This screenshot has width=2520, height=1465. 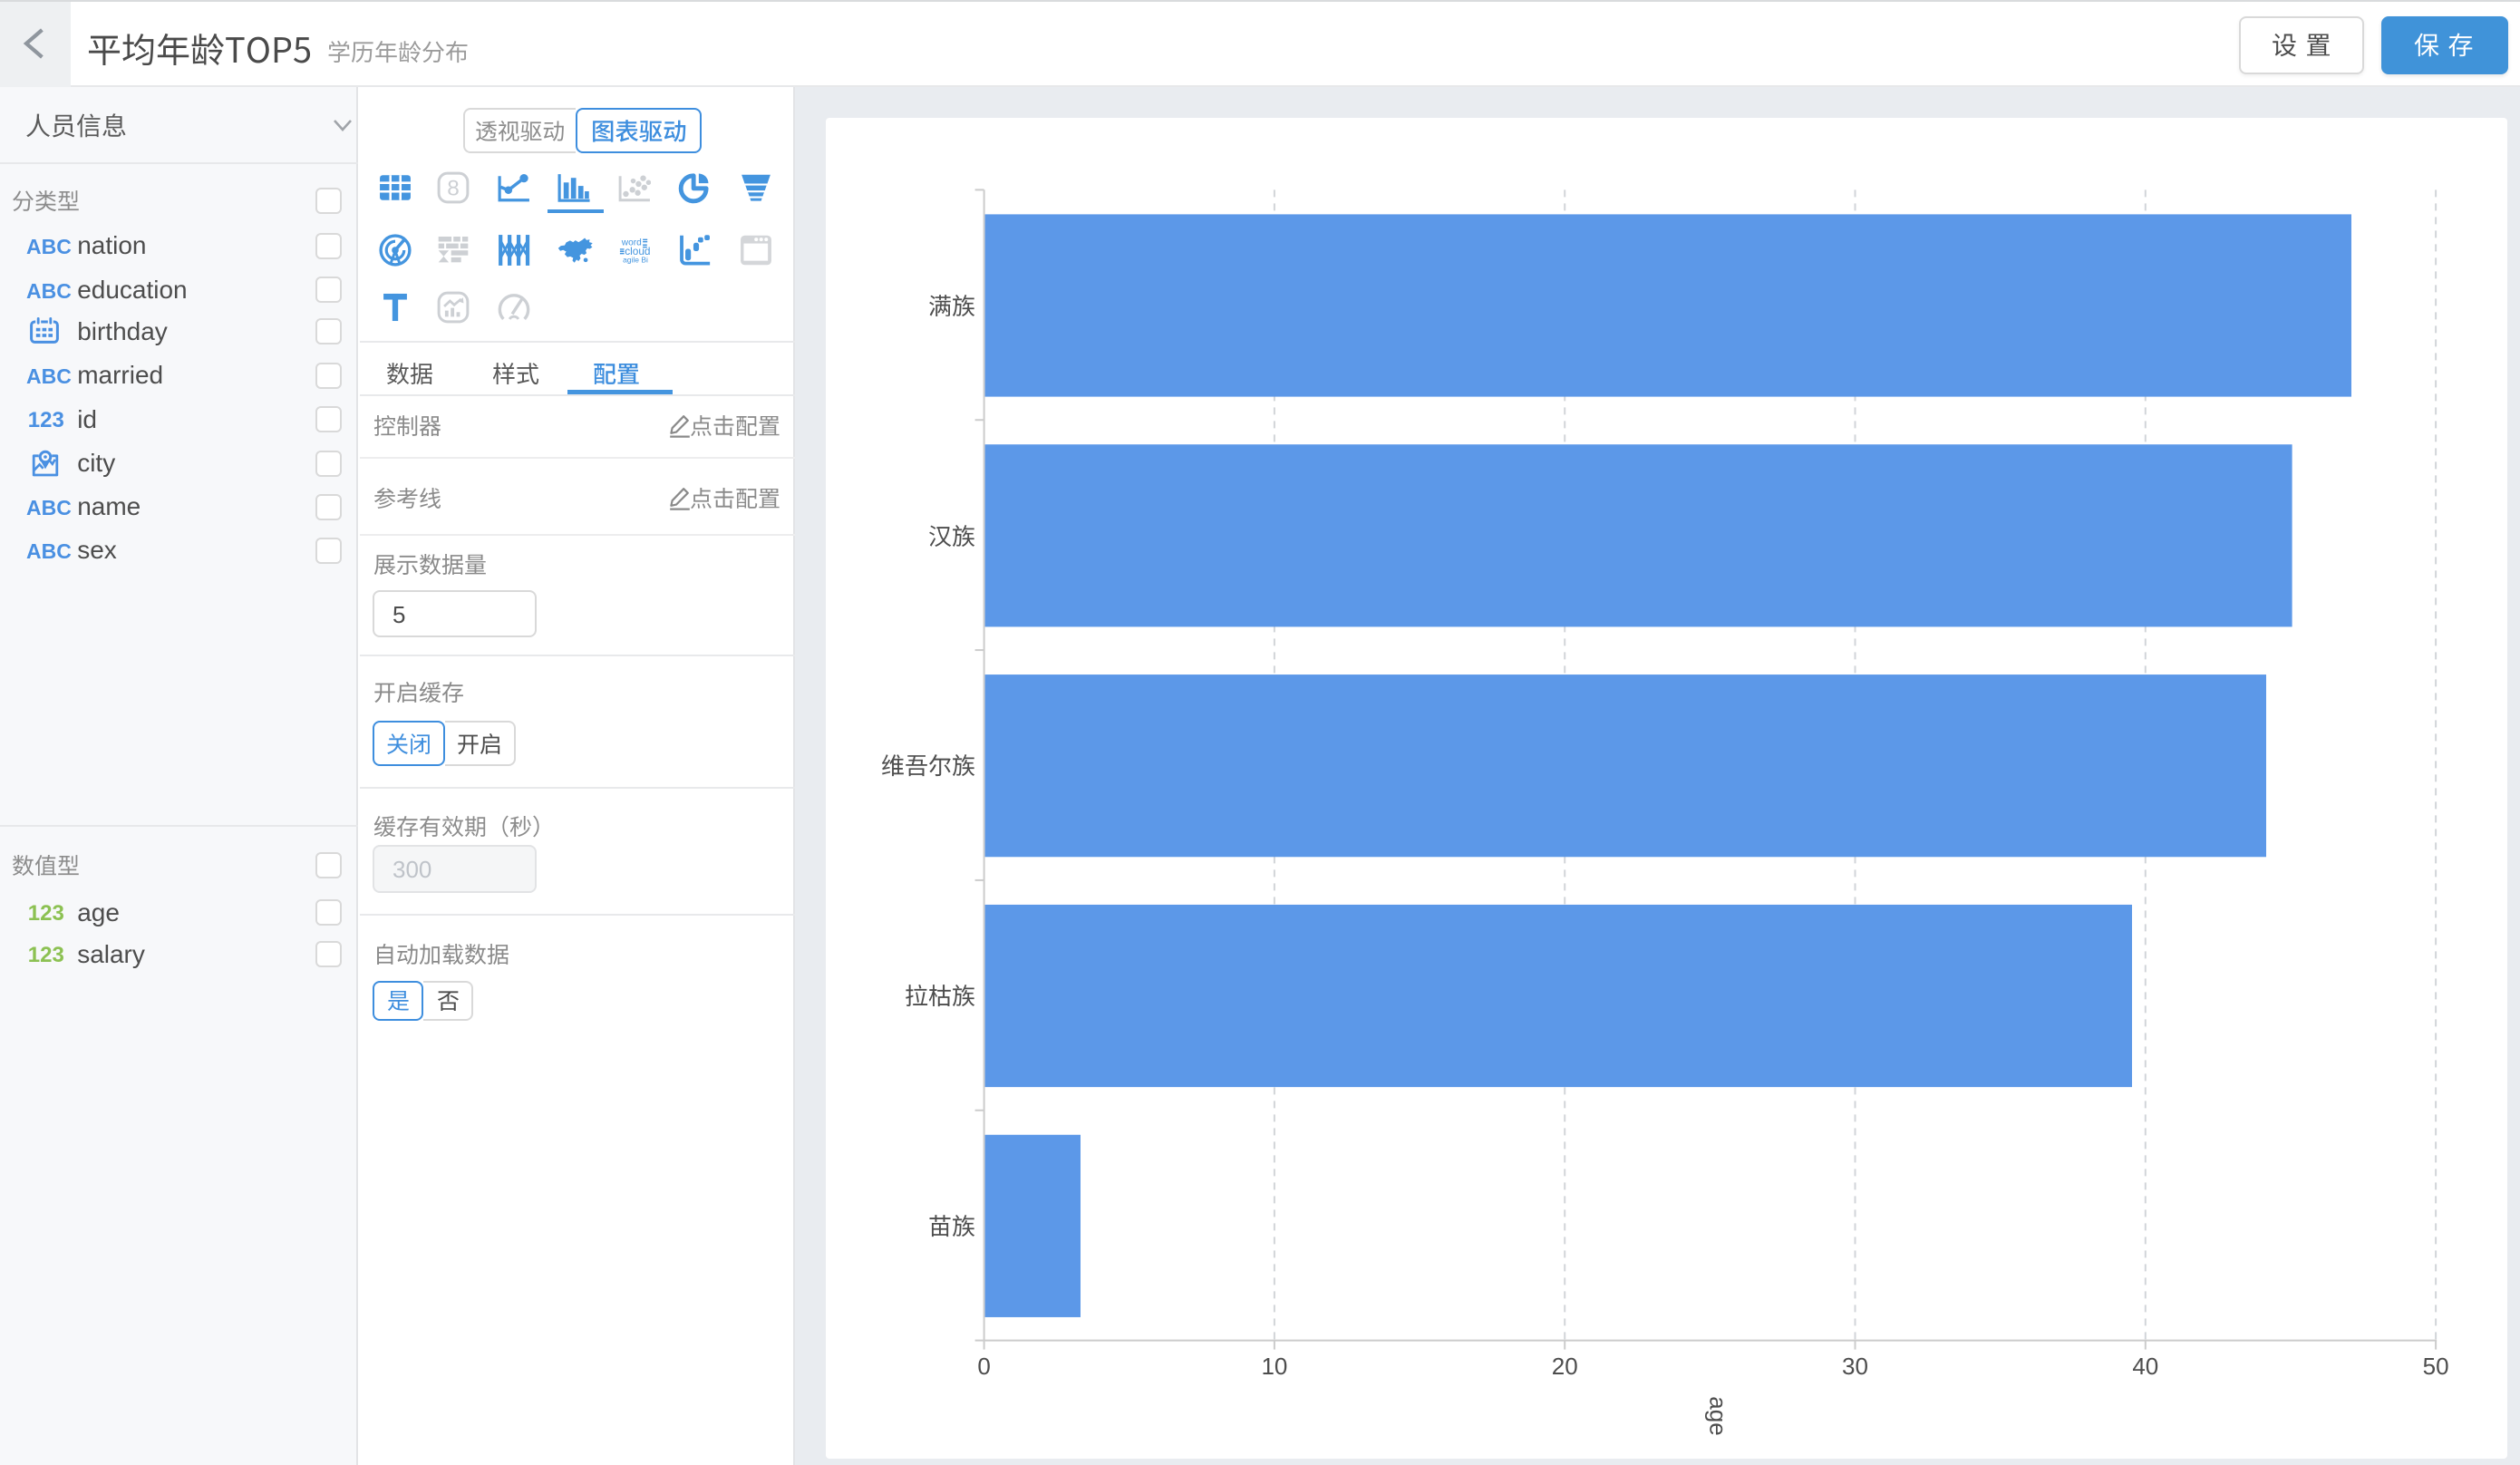 I want to click on svg-text: 40, so click(x=2145, y=1366).